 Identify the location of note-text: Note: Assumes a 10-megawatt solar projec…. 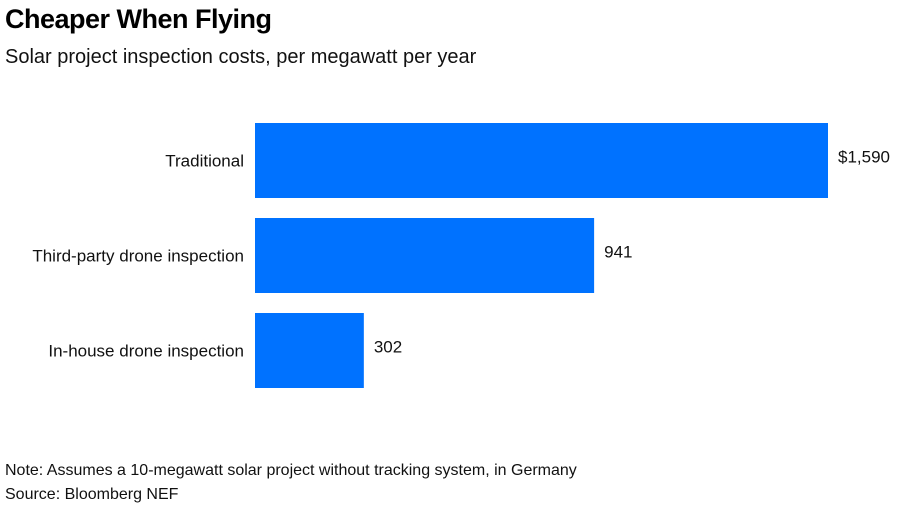
(291, 470).